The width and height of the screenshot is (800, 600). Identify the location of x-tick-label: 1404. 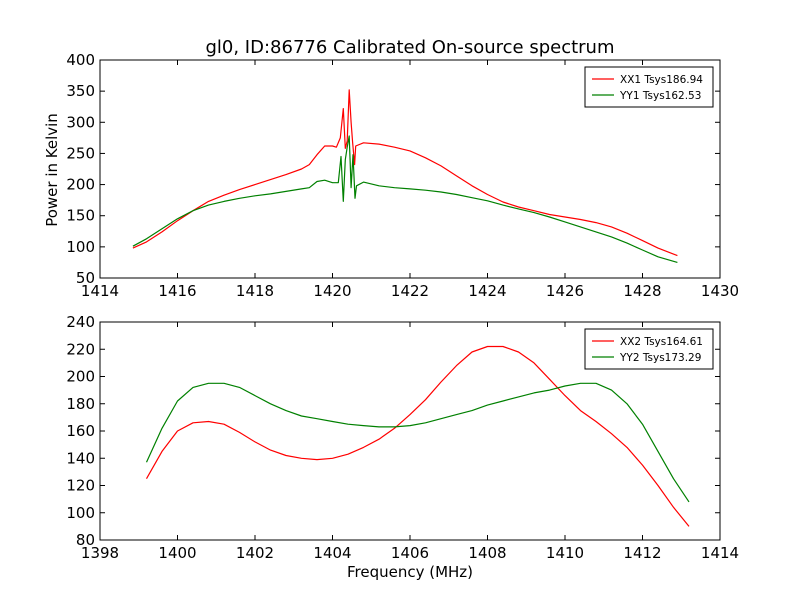
(332, 553).